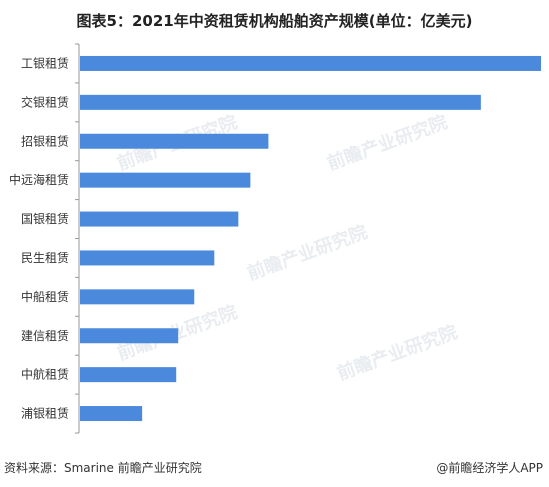  Describe the element at coordinates (45, 141) in the screenshot. I see `category-label: 招银租赁` at that location.